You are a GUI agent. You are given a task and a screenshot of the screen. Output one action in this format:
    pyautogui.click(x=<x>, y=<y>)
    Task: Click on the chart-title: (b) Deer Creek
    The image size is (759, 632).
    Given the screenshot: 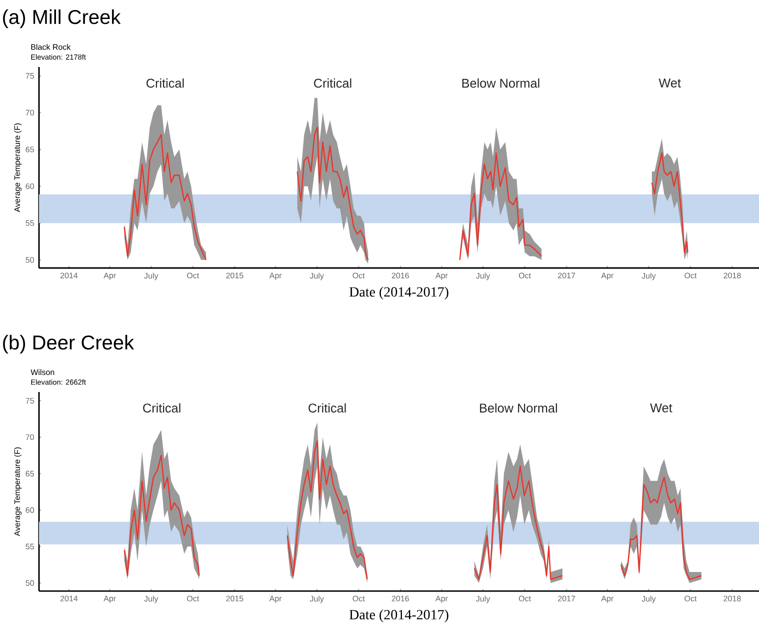 What is the action you would take?
    pyautogui.click(x=68, y=344)
    